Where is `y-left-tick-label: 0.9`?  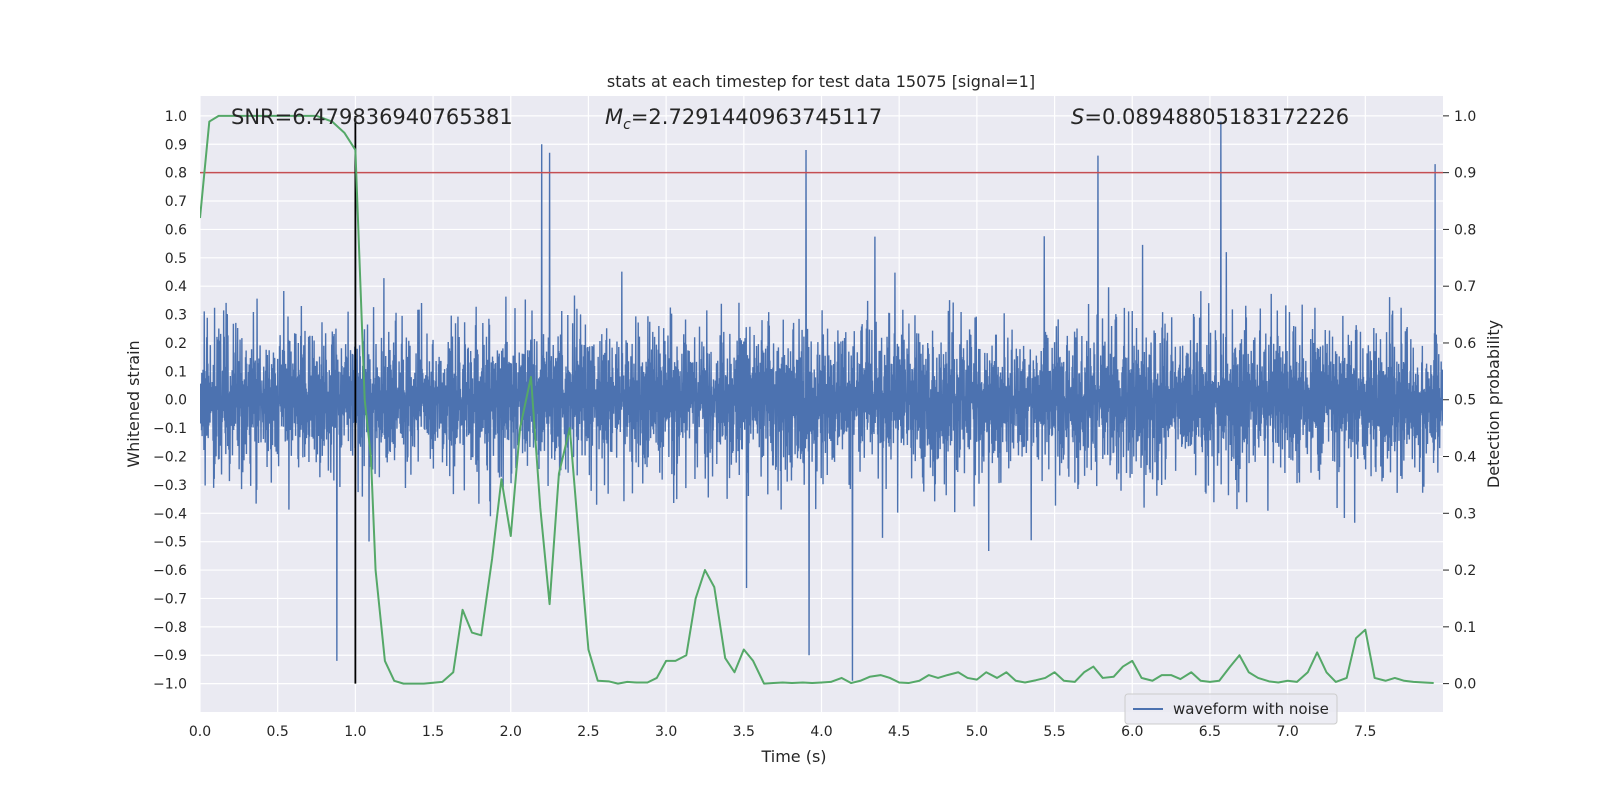
y-left-tick-label: 0.9 is located at coordinates (176, 145).